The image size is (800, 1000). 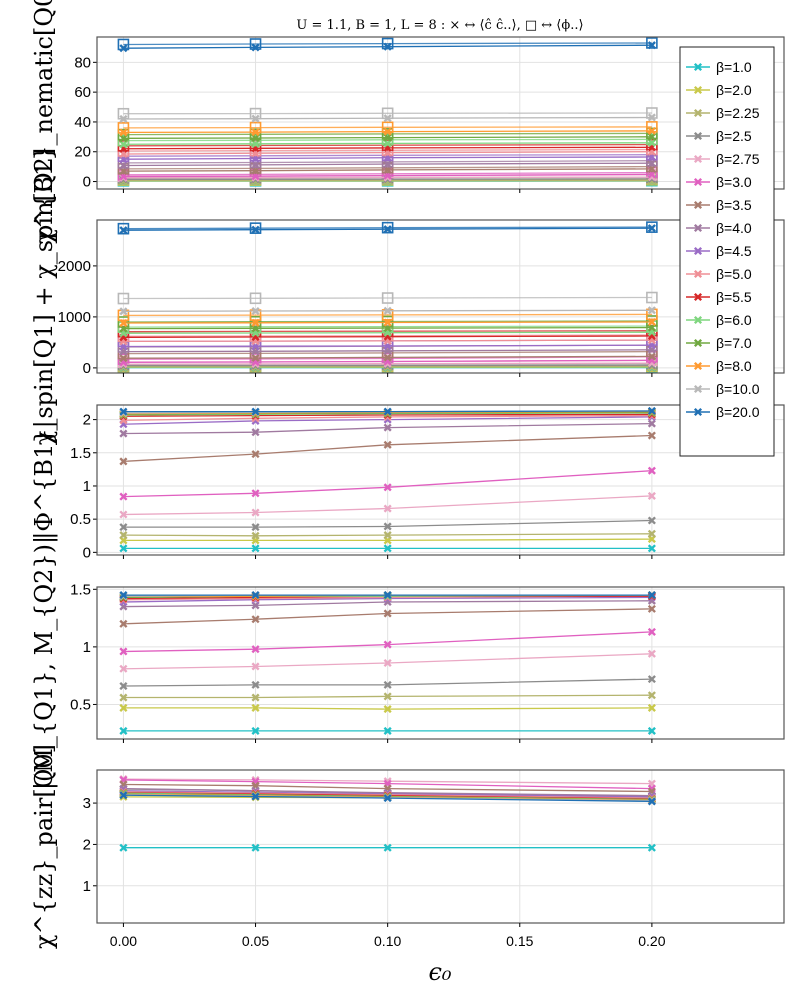 I want to click on legend-entry: β=20.0, so click(x=723, y=412).